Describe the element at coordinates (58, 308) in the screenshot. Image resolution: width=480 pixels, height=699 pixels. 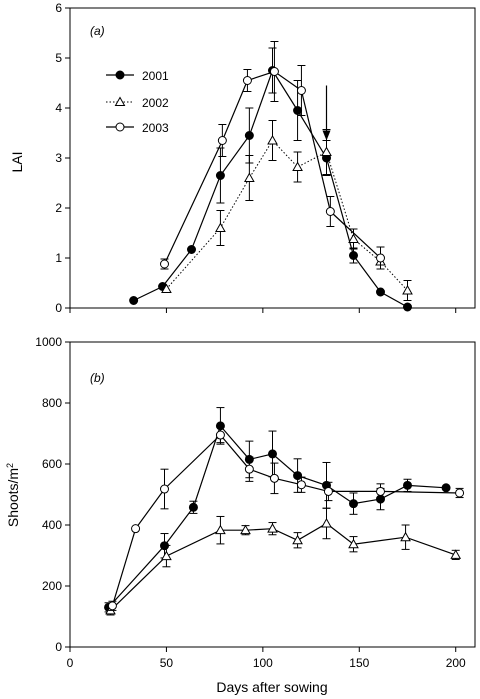
I see `panel-a-y-tick-label: 0` at that location.